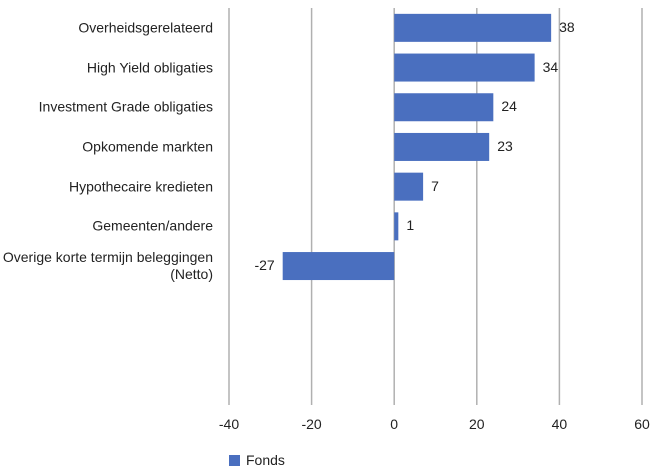  What do you see at coordinates (149, 67) in the screenshot?
I see `y-tick-label: High Yield obligaties` at bounding box center [149, 67].